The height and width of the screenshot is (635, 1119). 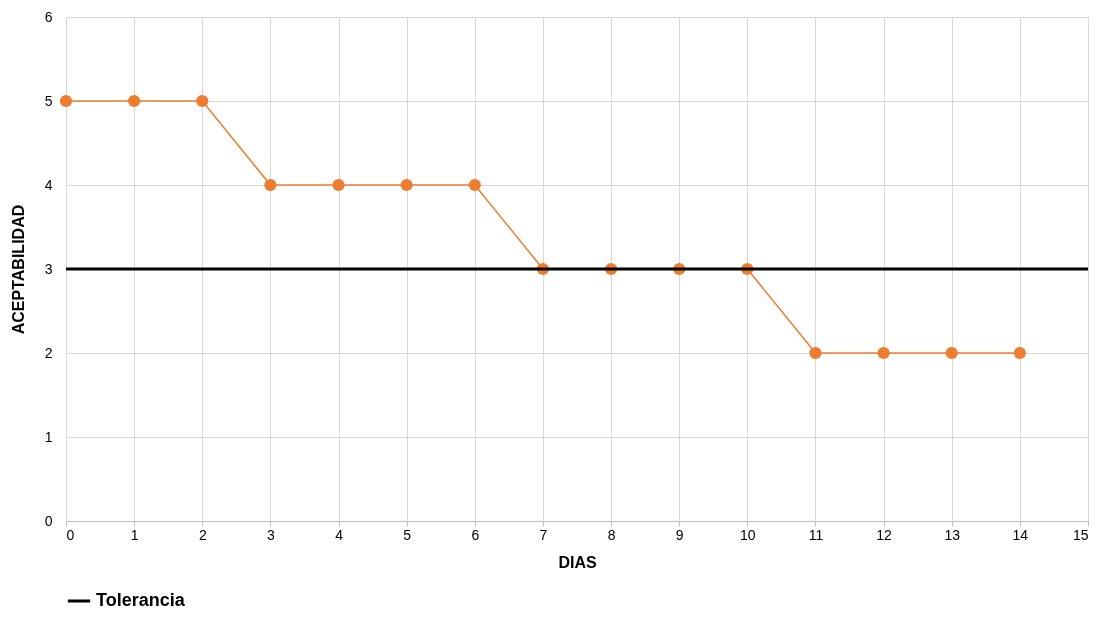 What do you see at coordinates (48, 184) in the screenshot?
I see `y-tick-label: 4` at bounding box center [48, 184].